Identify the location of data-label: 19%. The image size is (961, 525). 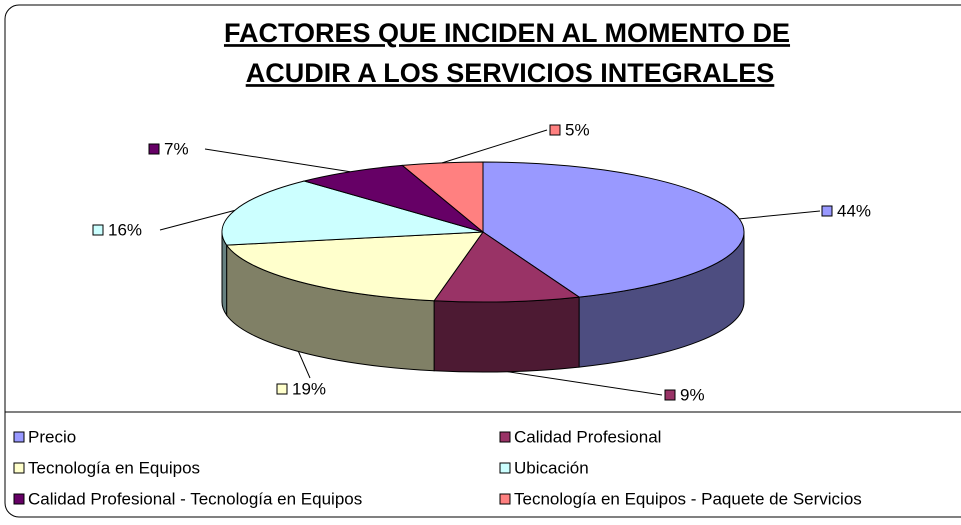
(309, 388).